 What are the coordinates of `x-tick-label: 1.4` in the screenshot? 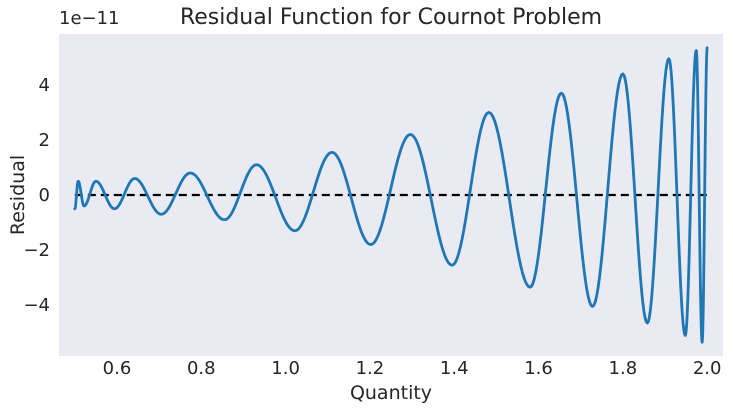 It's located at (454, 368).